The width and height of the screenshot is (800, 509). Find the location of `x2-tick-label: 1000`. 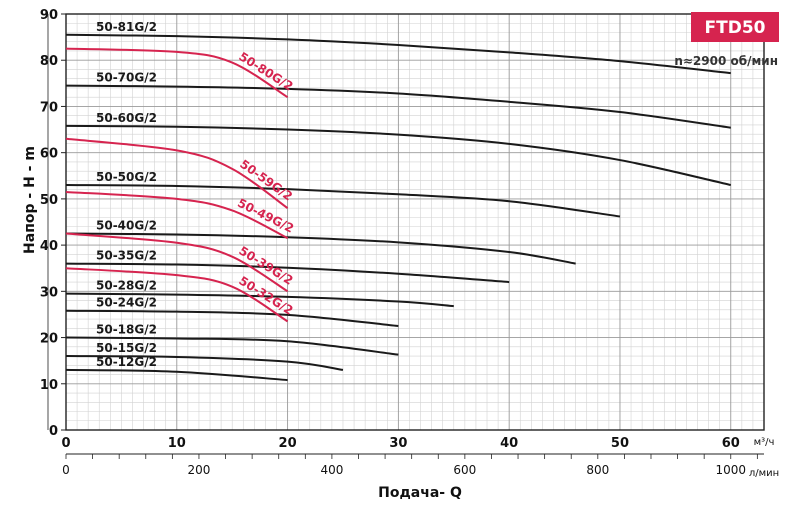

x2-tick-label: 1000 is located at coordinates (730, 470).